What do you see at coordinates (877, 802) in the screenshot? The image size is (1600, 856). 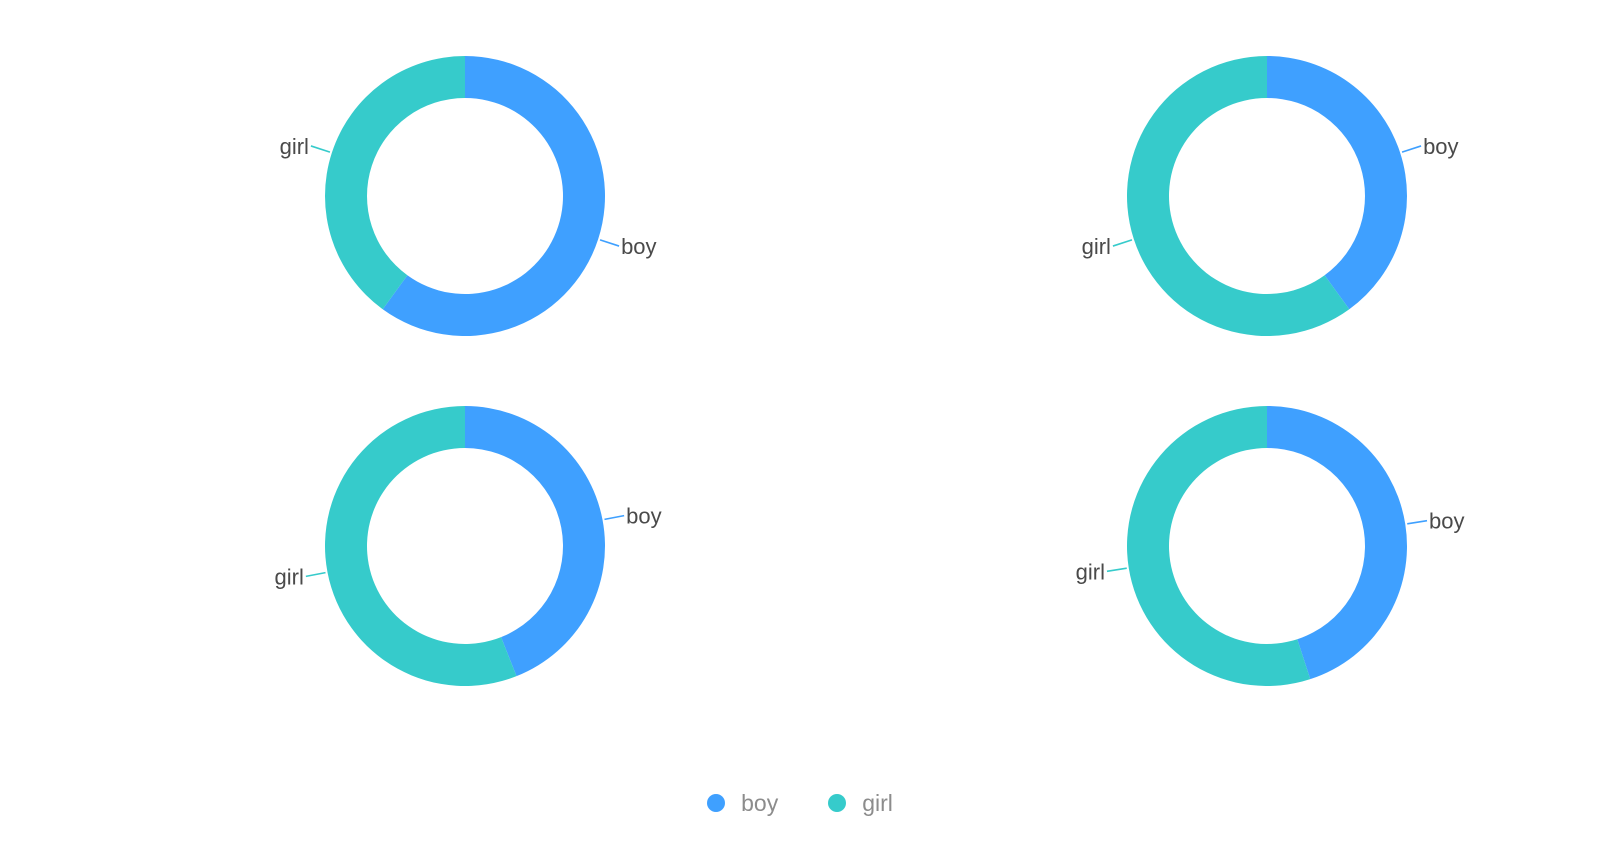 I see `legend-girl-label: girl` at bounding box center [877, 802].